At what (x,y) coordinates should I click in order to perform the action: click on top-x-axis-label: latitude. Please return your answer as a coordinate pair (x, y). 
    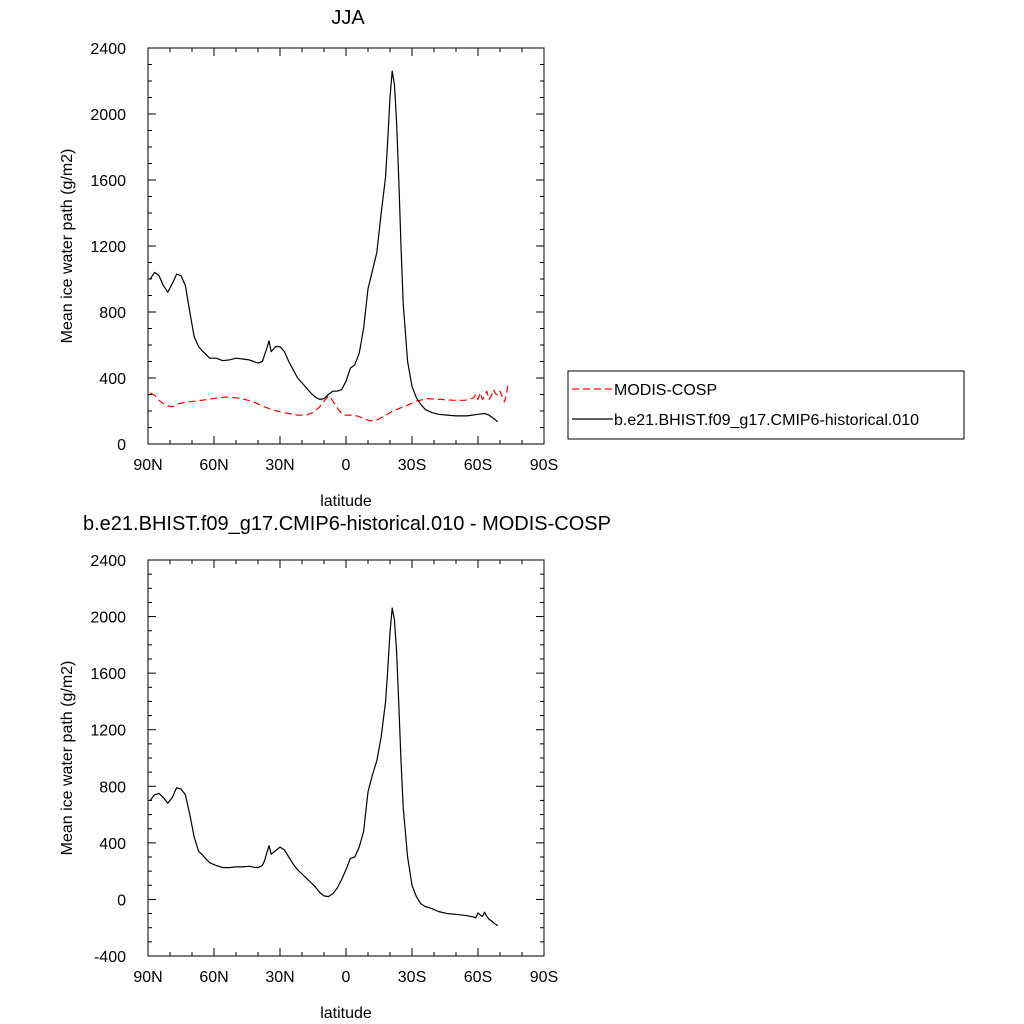
    Looking at the image, I should click on (346, 501).